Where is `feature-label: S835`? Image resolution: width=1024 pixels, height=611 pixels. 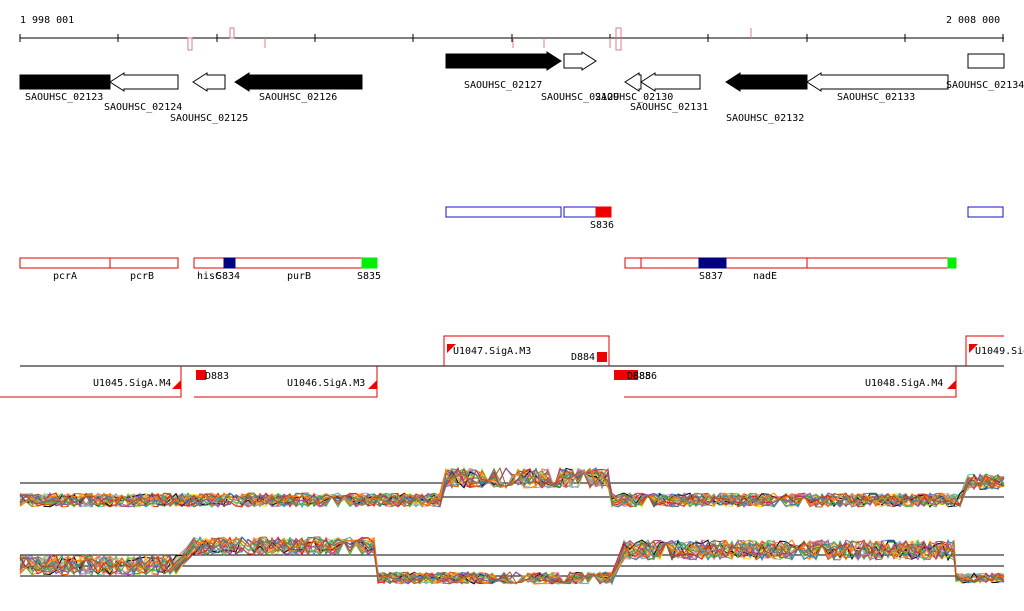
feature-label: S835 is located at coordinates (369, 276).